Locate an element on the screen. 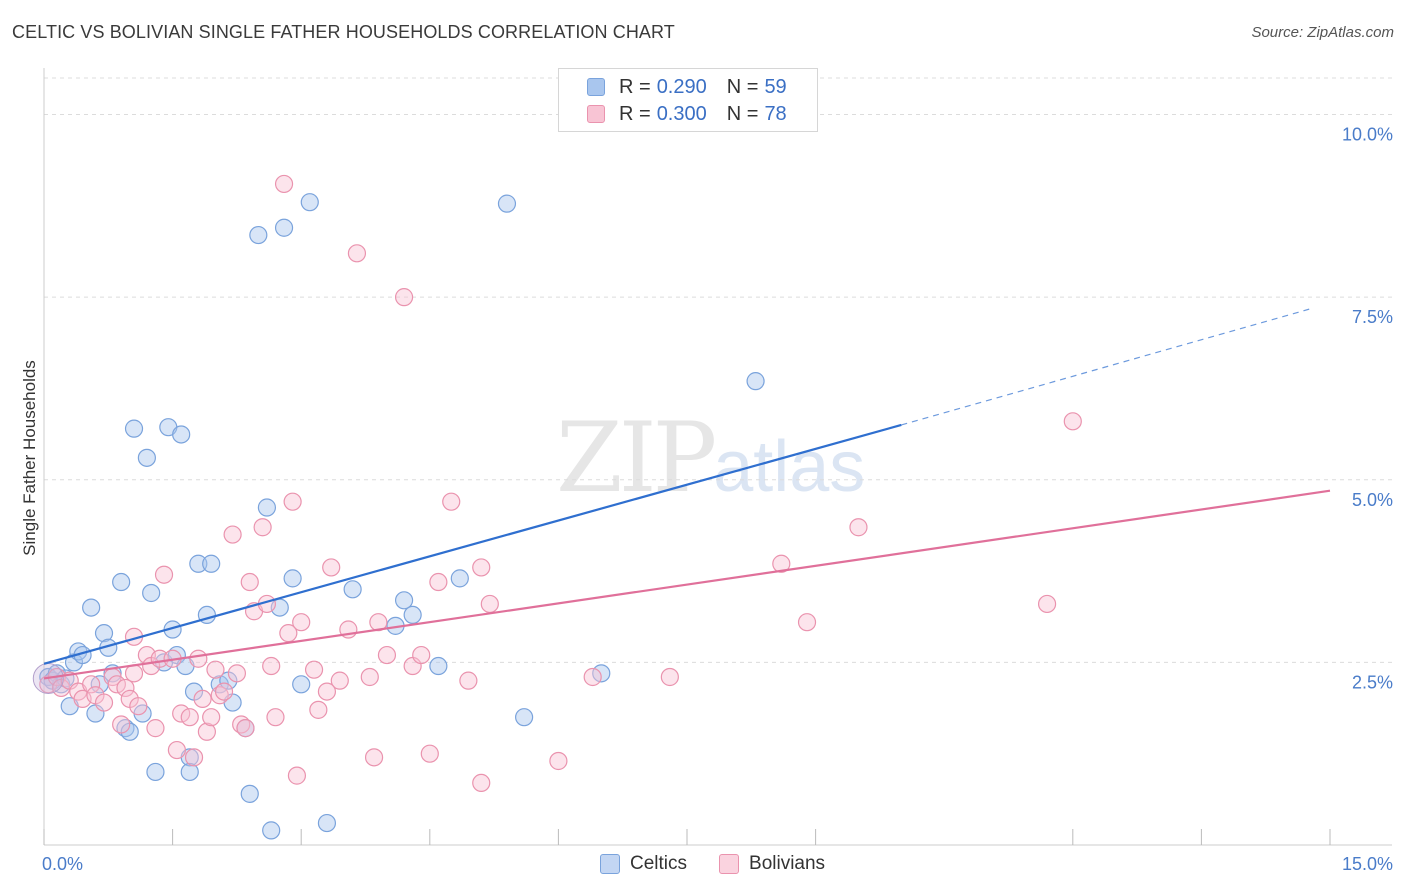  series-legend: Celtics Bolivians is located at coordinates (728, 864).